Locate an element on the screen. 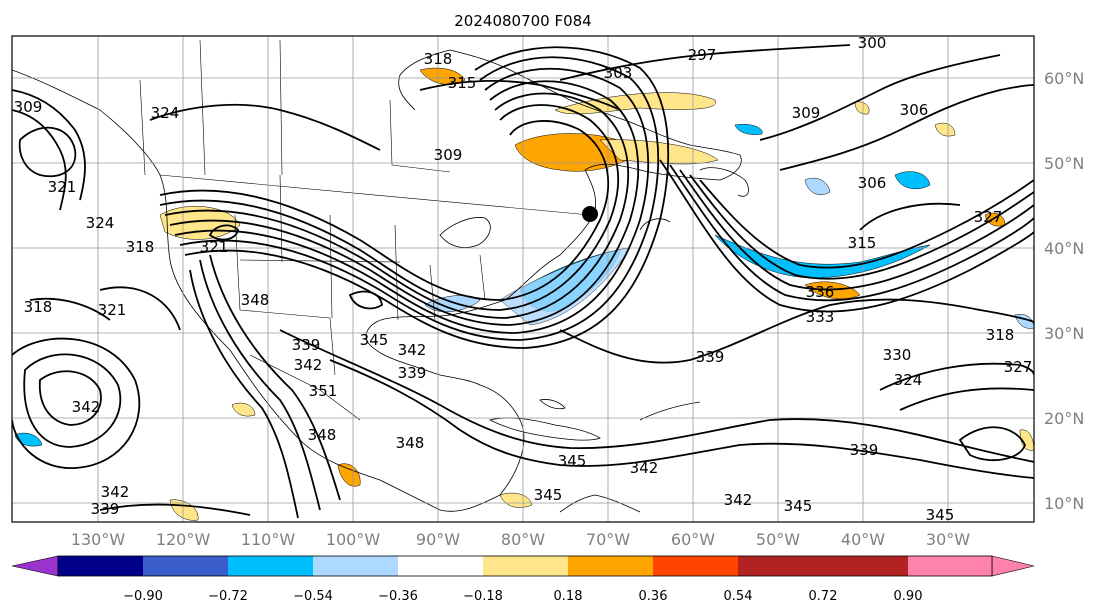 The image size is (1105, 615). contour-label: 351 is located at coordinates (323, 391).